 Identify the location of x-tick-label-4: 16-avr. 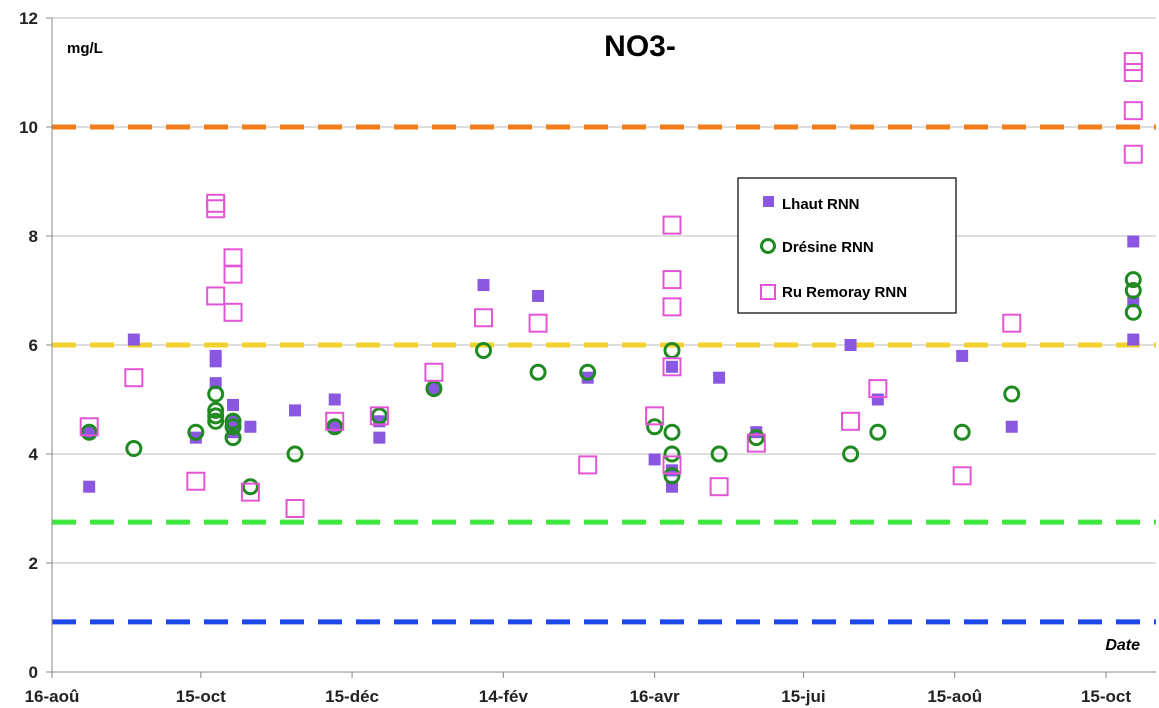
(655, 696).